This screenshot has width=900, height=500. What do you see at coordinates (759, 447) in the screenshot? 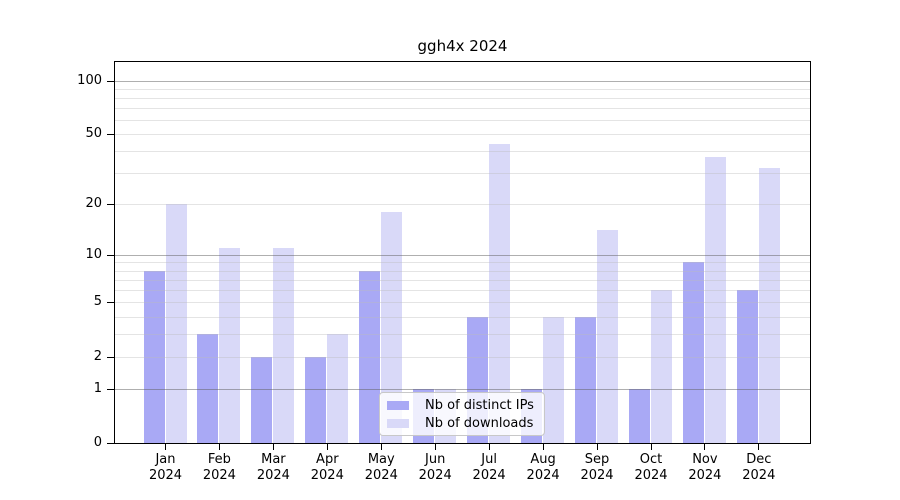
I see `x-tick-dec` at bounding box center [759, 447].